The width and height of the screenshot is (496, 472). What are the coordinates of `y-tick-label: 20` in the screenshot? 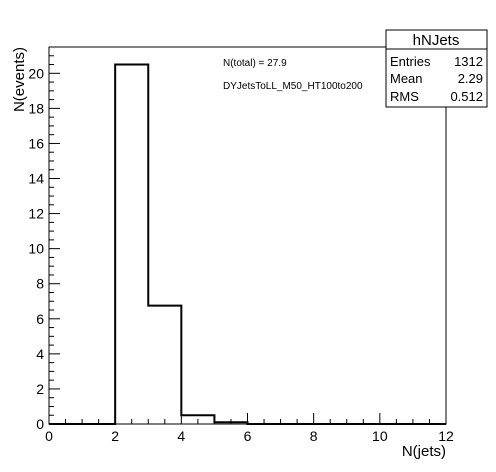 It's located at (36, 73).